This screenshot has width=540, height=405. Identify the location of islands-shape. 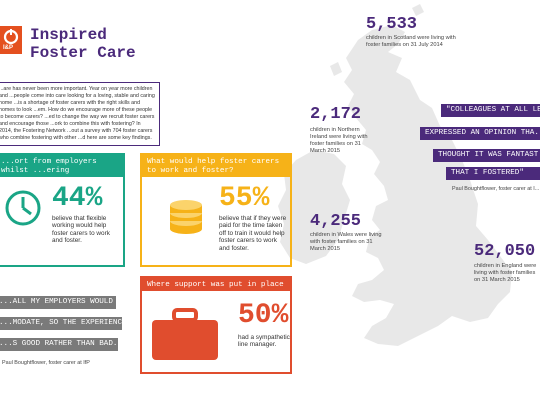
(377, 40).